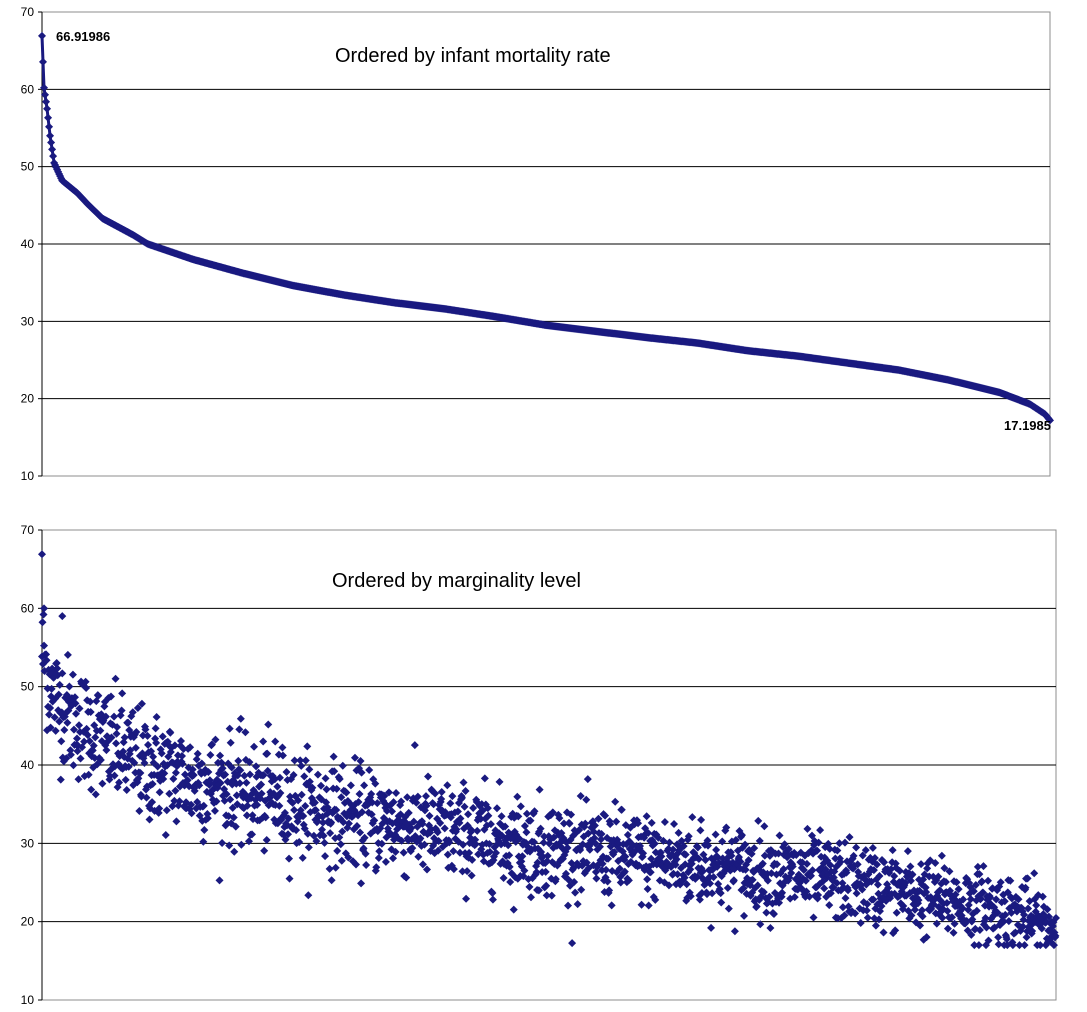 Image resolution: width=1087 pixels, height=1012 pixels. What do you see at coordinates (28, 244) in the screenshot?
I see `y-tick-labels: 10 20 30 40 50 60 70` at bounding box center [28, 244].